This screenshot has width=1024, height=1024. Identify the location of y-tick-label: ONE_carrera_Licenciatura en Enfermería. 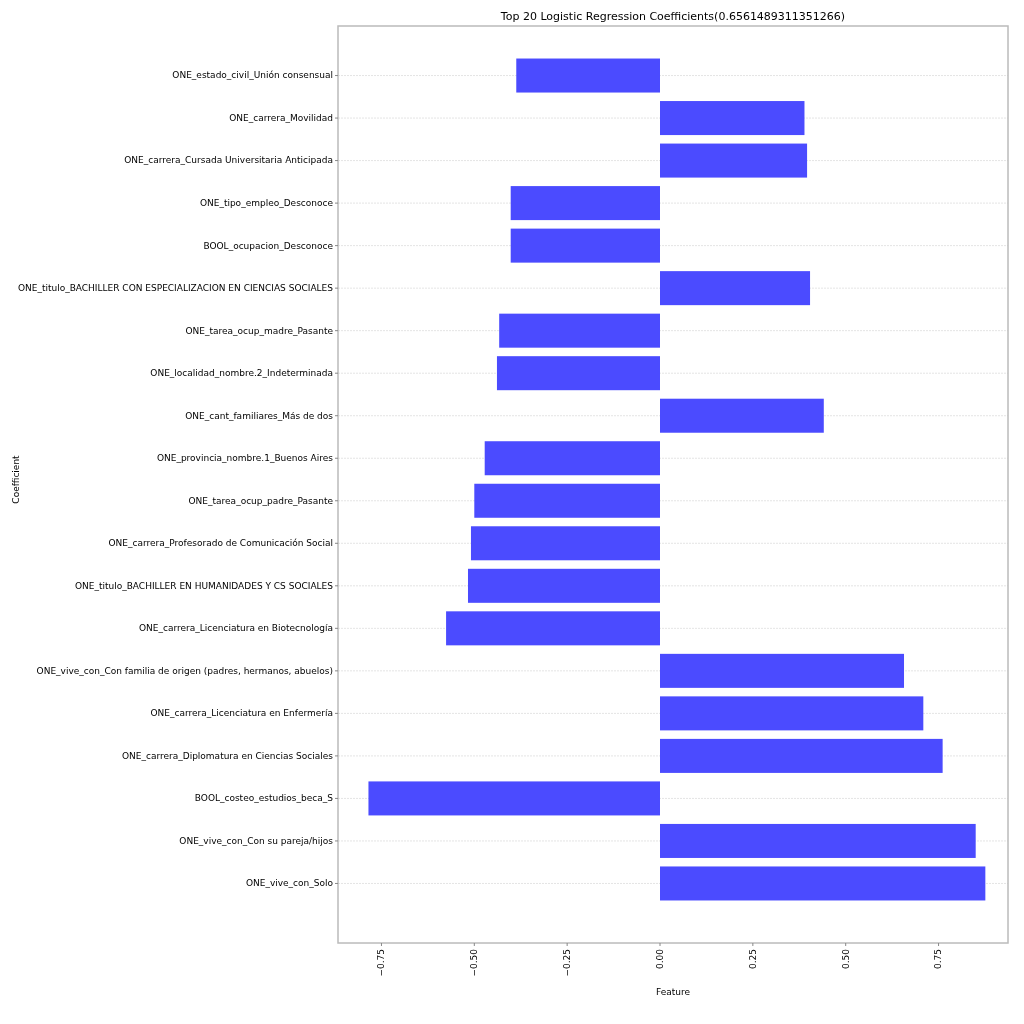
(241, 713).